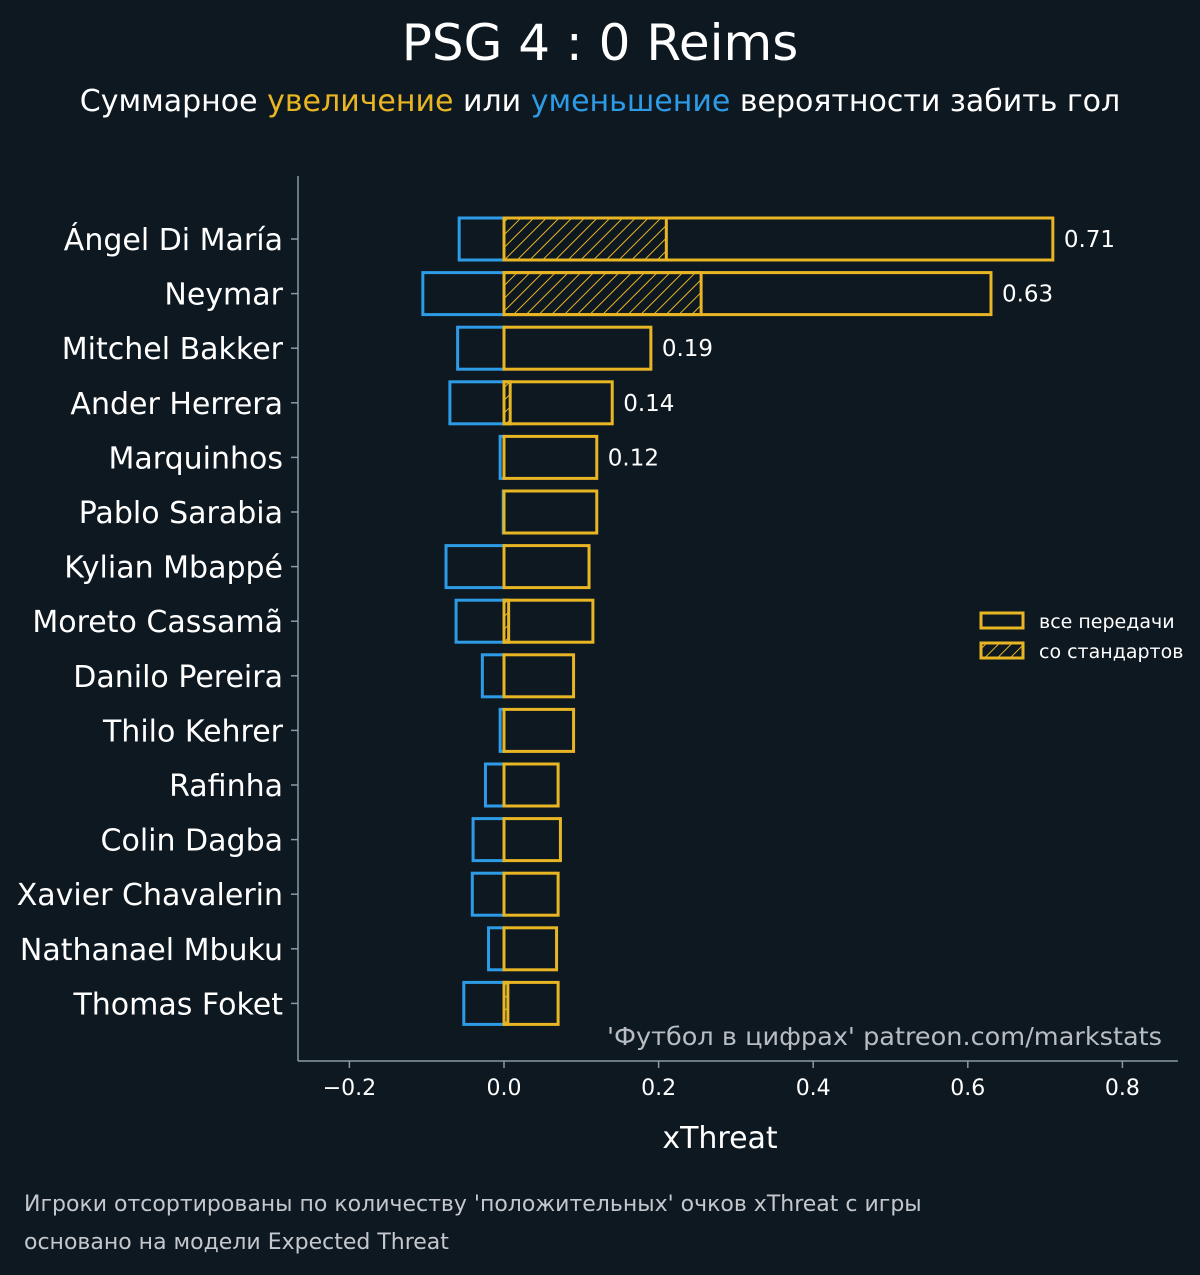 Image resolution: width=1200 pixels, height=1275 pixels. What do you see at coordinates (1081, 637) in the screenshot?
I see `legend: все передачи со стандартов` at bounding box center [1081, 637].